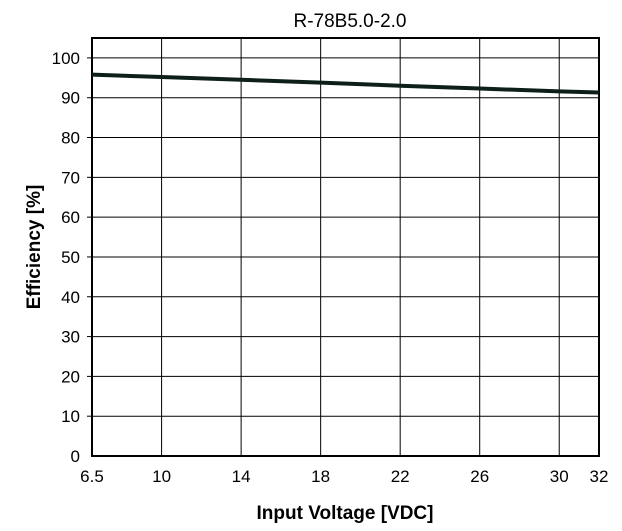 This screenshot has height=531, width=622. What do you see at coordinates (70, 177) in the screenshot?
I see `y-tick-label: 70` at bounding box center [70, 177].